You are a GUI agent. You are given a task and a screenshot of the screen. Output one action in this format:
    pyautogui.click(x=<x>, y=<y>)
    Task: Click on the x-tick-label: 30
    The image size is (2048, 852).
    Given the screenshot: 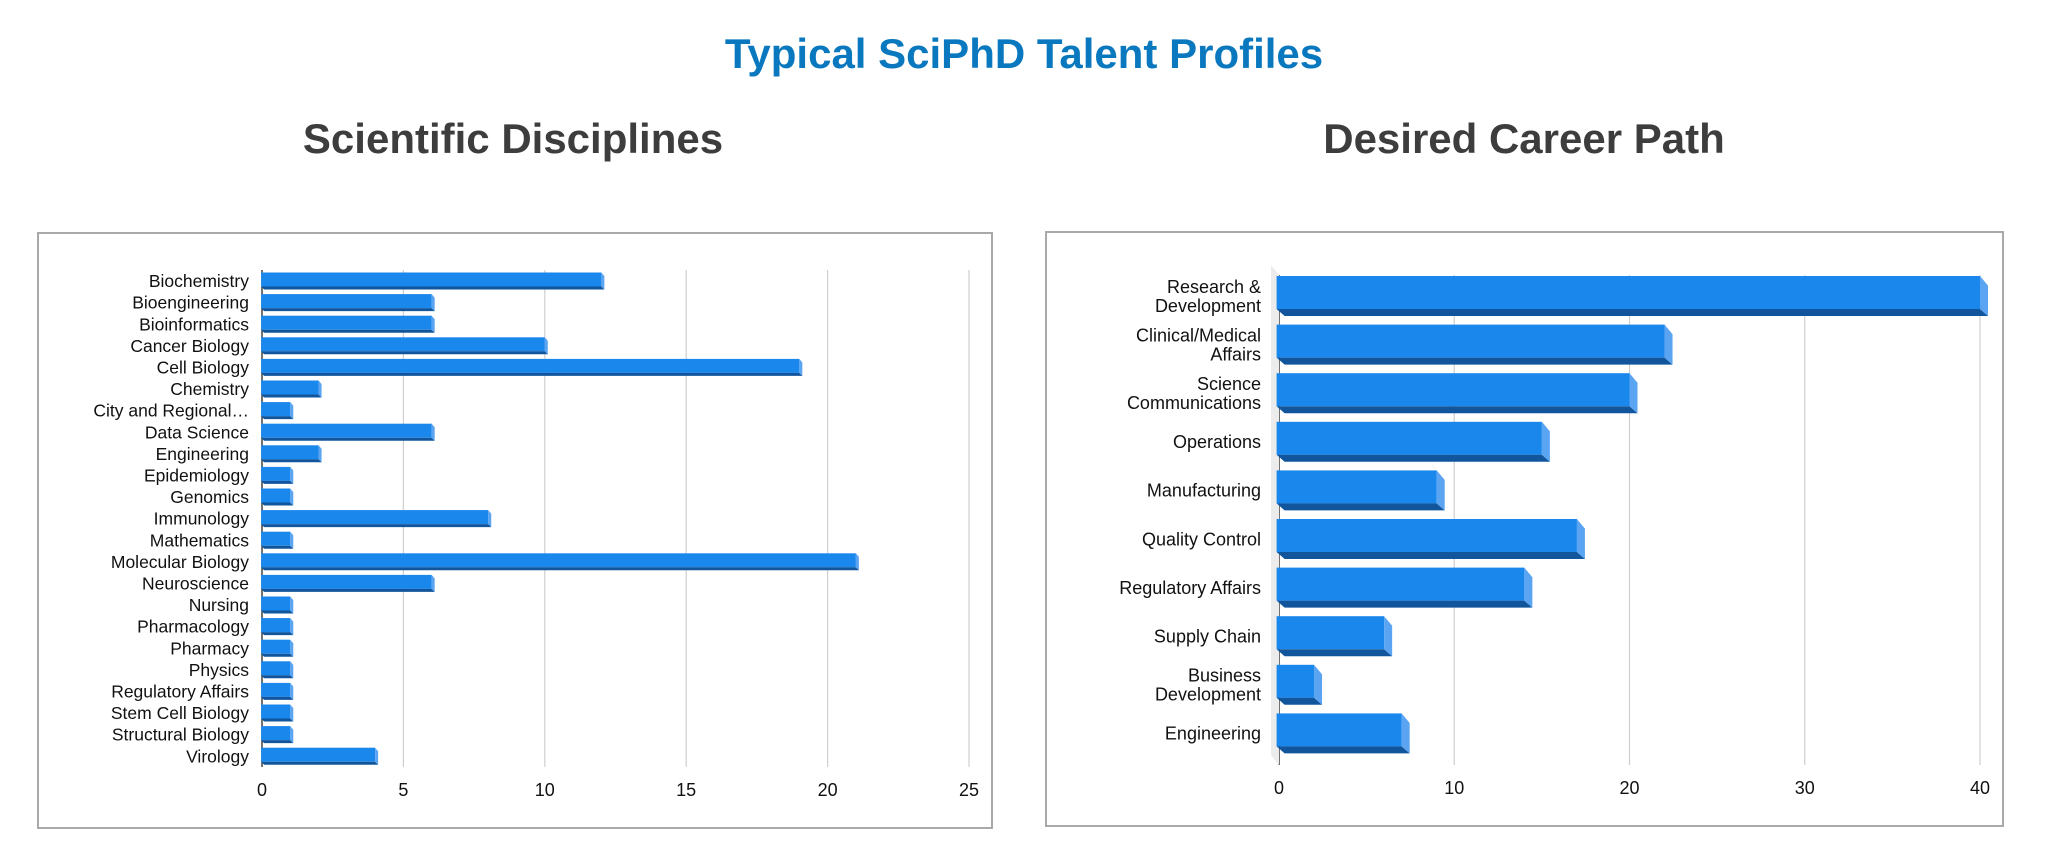 What is the action you would take?
    pyautogui.click(x=1805, y=788)
    